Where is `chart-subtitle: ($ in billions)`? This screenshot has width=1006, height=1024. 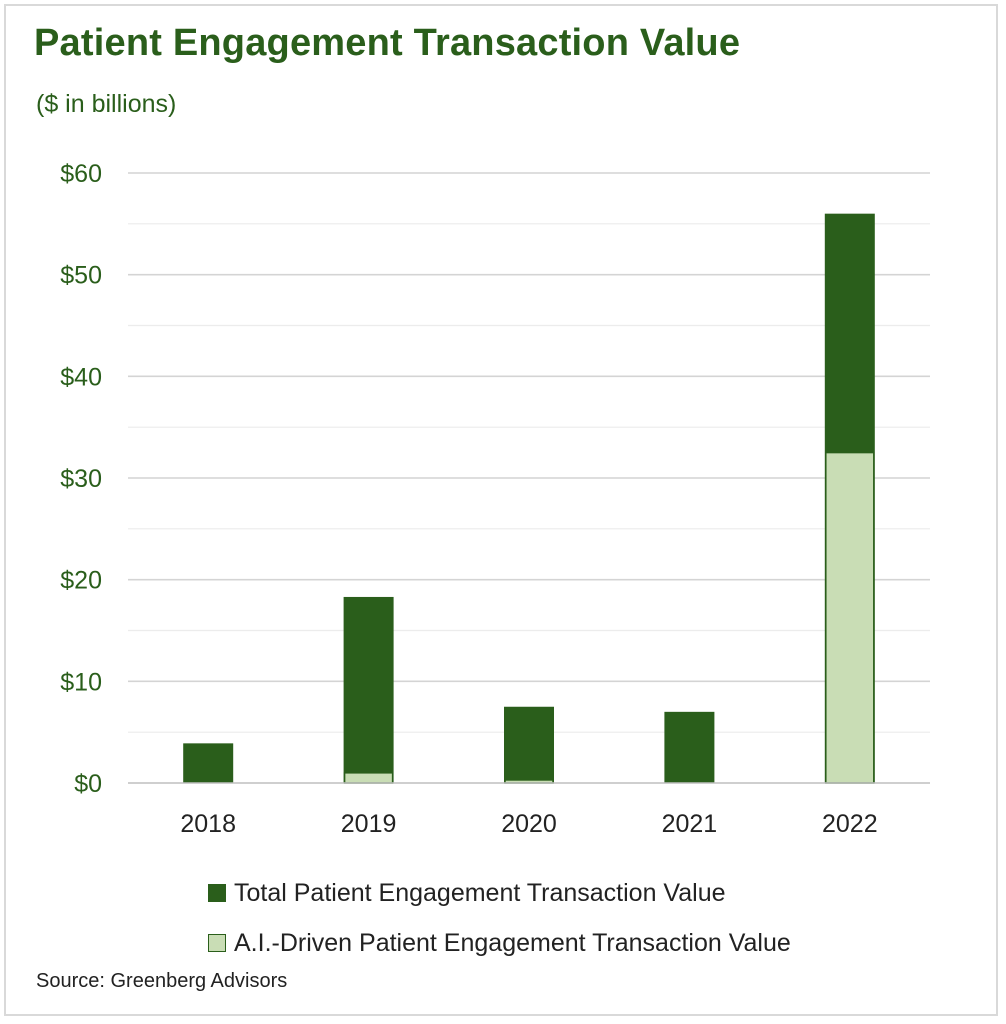
chart-subtitle: ($ in billions) is located at coordinates (106, 104).